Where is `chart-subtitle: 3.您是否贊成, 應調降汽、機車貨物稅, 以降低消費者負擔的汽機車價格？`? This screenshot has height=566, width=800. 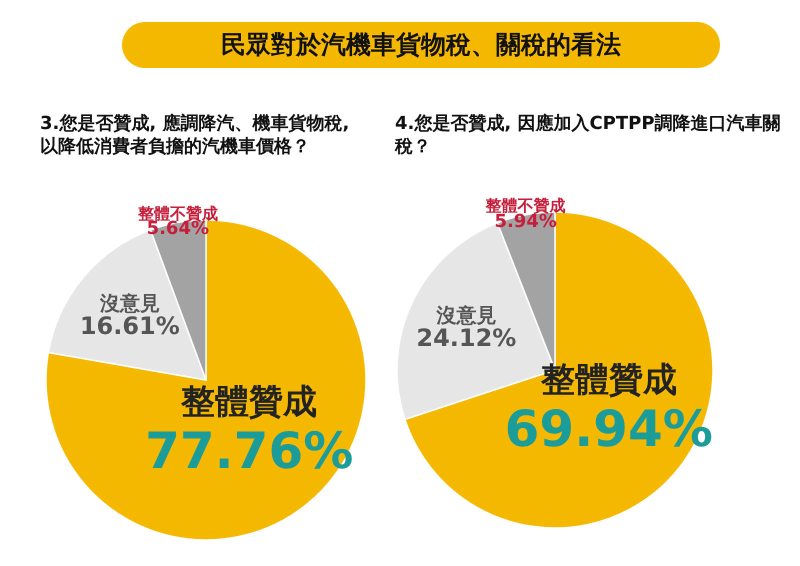
chart-subtitle: 3.您是否贊成, 應調降汽、機車貨物稅, 以降低消費者負擔的汽機車價格？ is located at coordinates (195, 135).